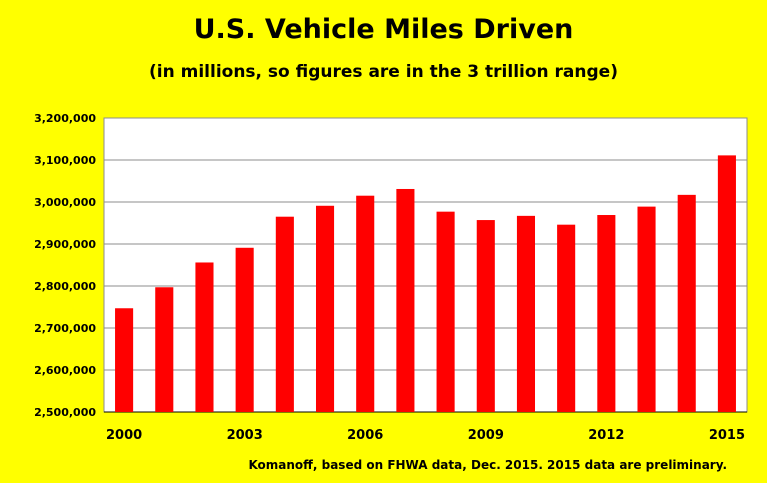  Describe the element at coordinates (365, 435) in the screenshot. I see `x-tick-label: 2006` at that location.